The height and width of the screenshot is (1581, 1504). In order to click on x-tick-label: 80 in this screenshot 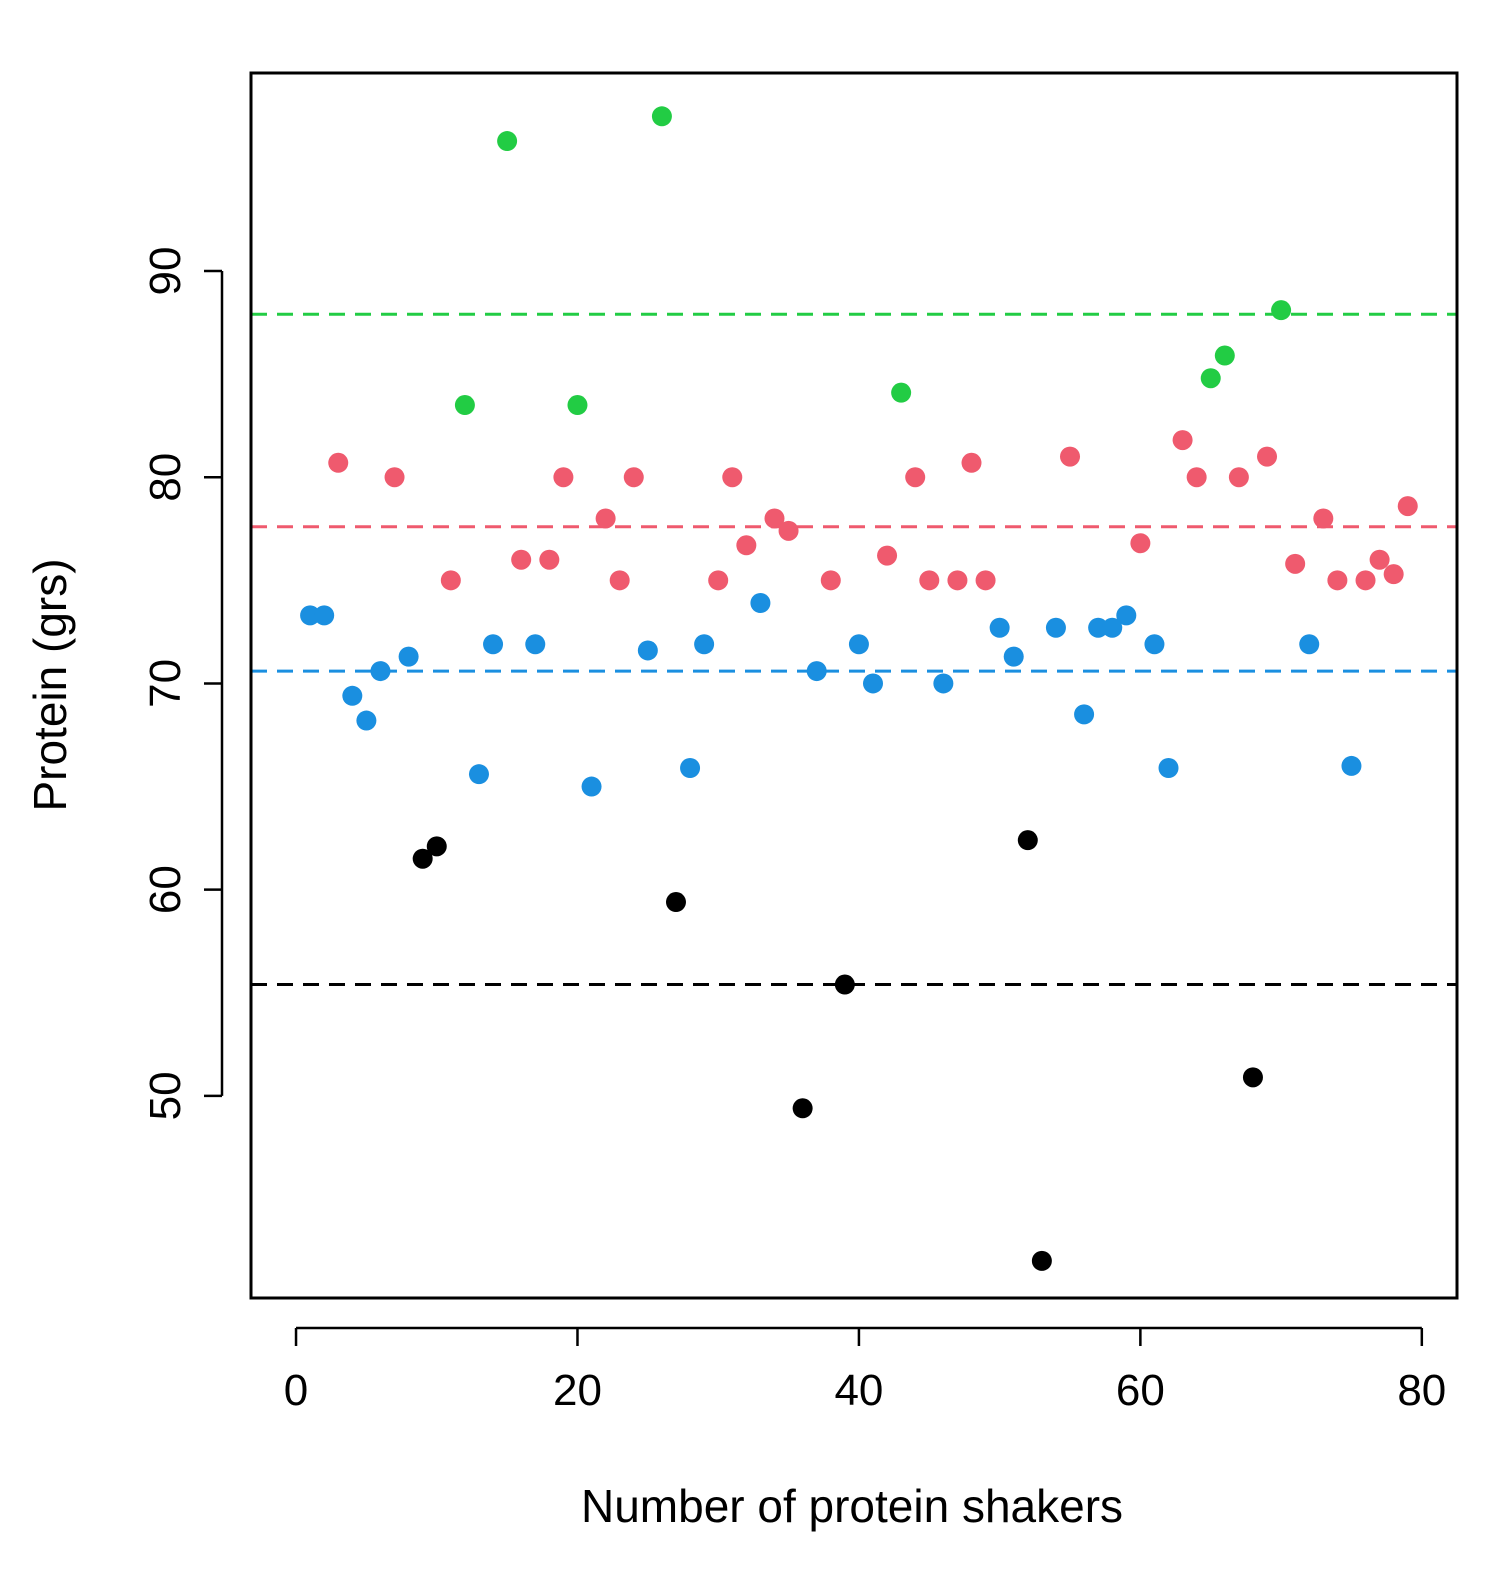, I will do `click(1421, 1390)`.